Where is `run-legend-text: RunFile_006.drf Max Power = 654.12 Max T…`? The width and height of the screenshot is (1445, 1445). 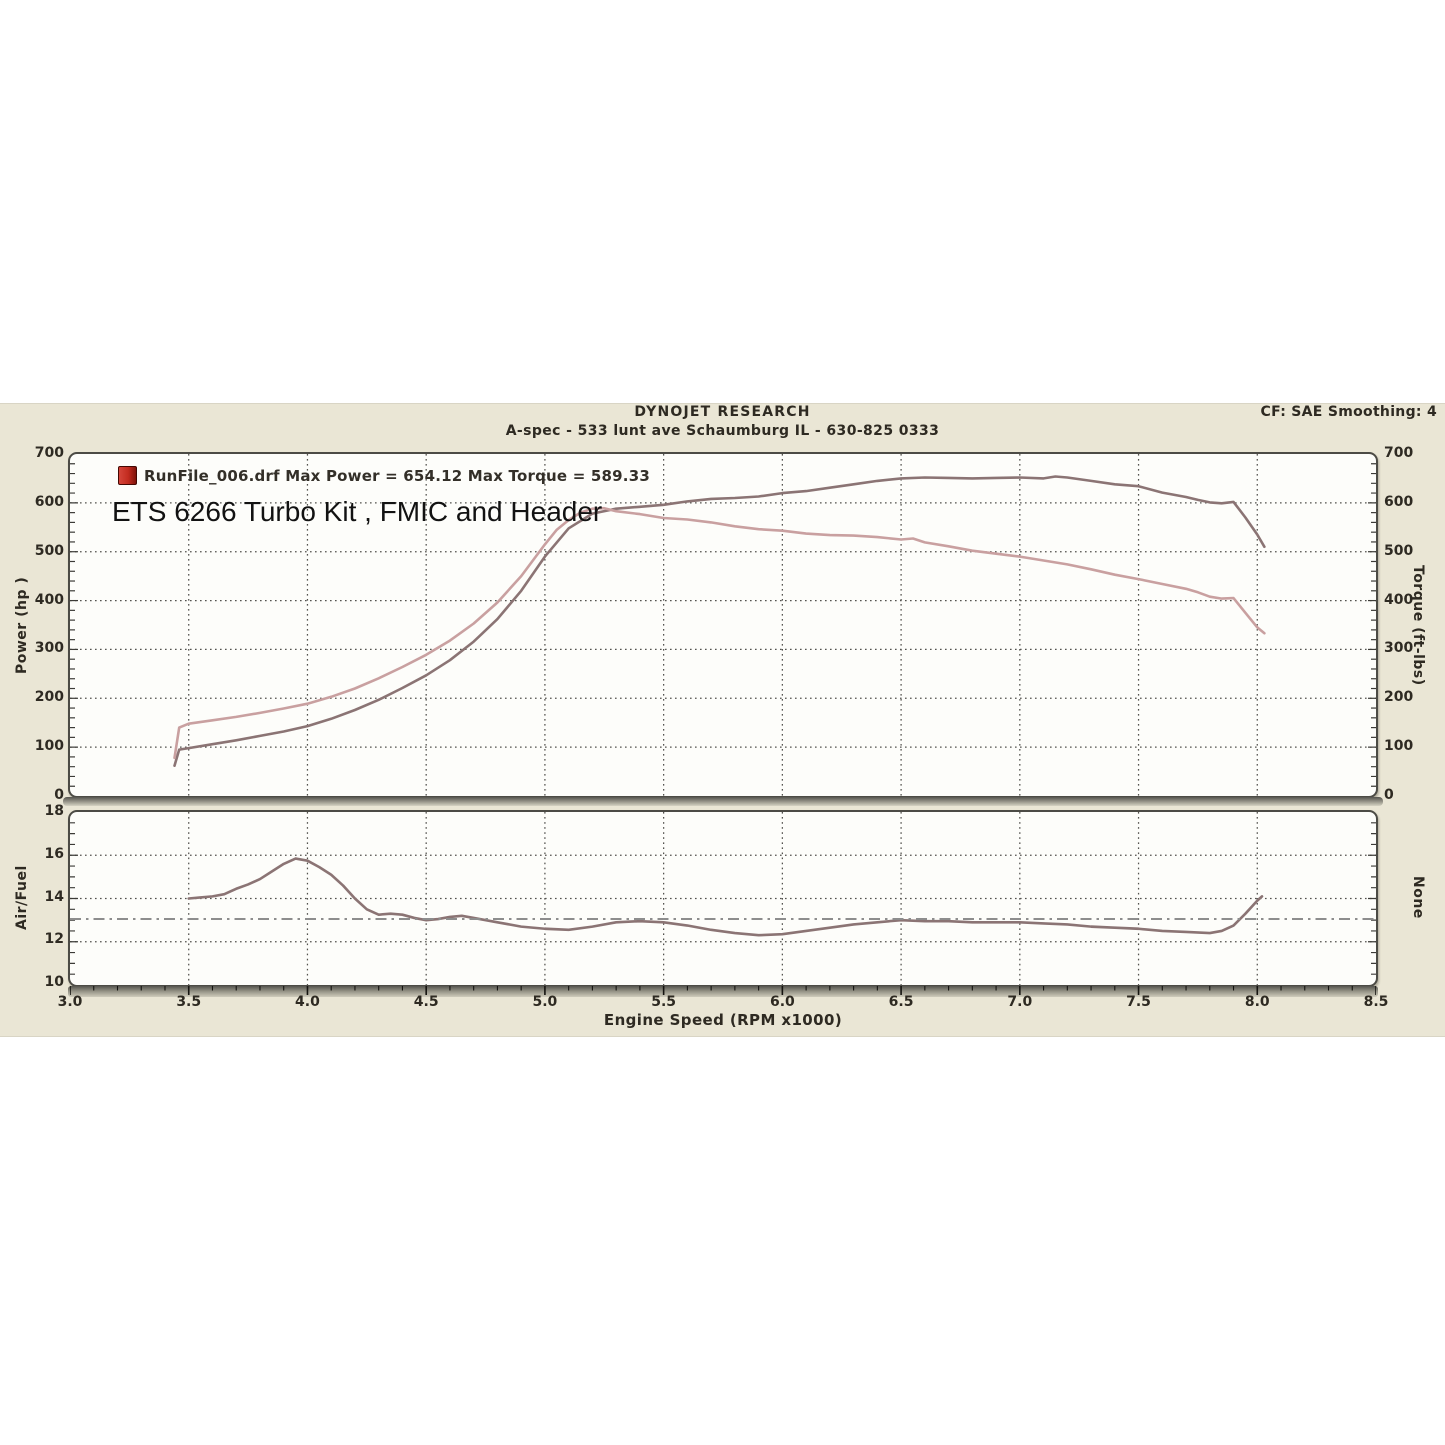
run-legend-text: RunFile_006.drf Max Power = 654.12 Max T… is located at coordinates (397, 475).